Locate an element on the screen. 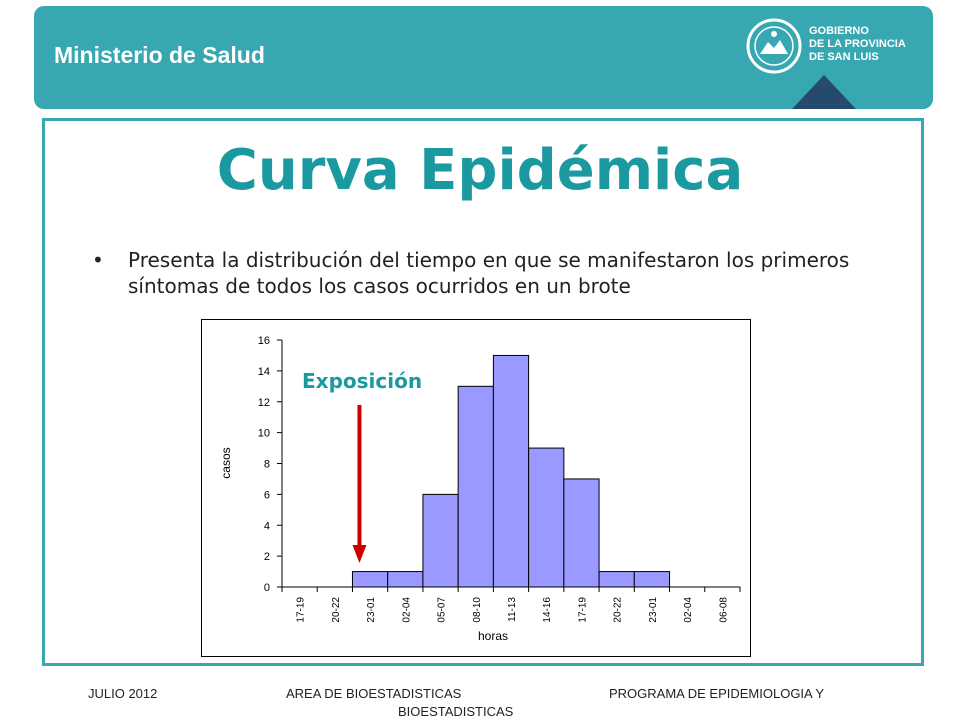 Image resolution: width=960 pixels, height=720 pixels. province-seal-icon is located at coordinates (774, 46).